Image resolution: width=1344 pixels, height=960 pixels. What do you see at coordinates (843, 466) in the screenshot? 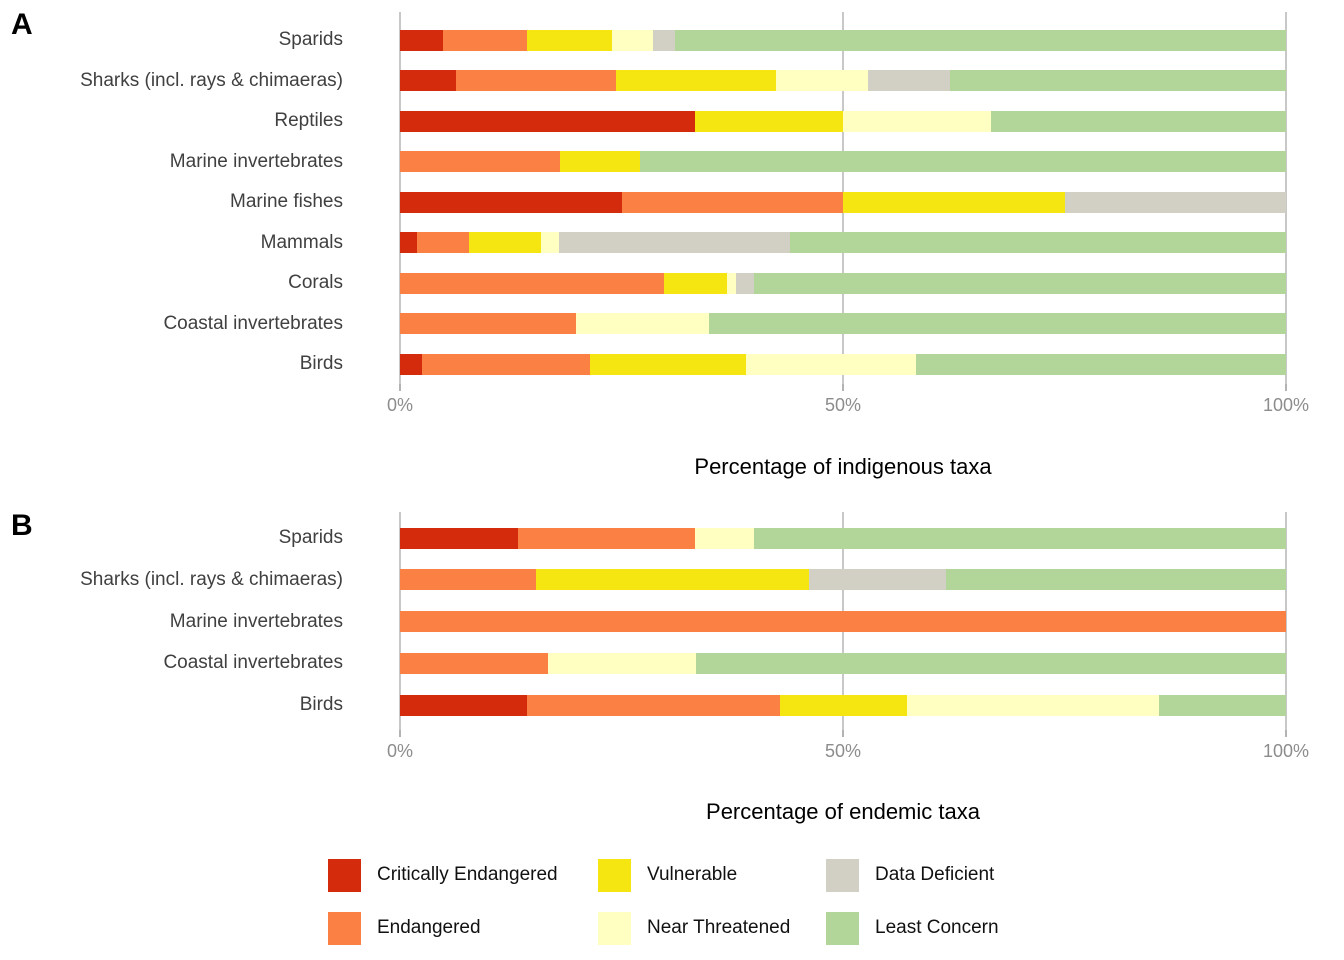
I see `panel-a-axis-title: Percentage of indigenous taxa` at bounding box center [843, 466].